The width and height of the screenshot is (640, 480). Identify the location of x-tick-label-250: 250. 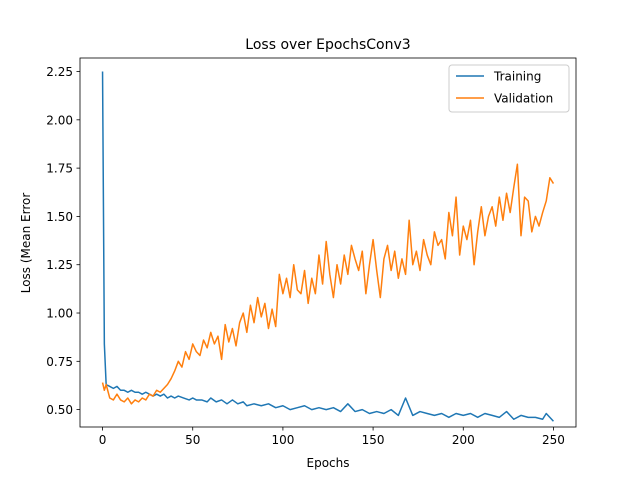
(553, 440).